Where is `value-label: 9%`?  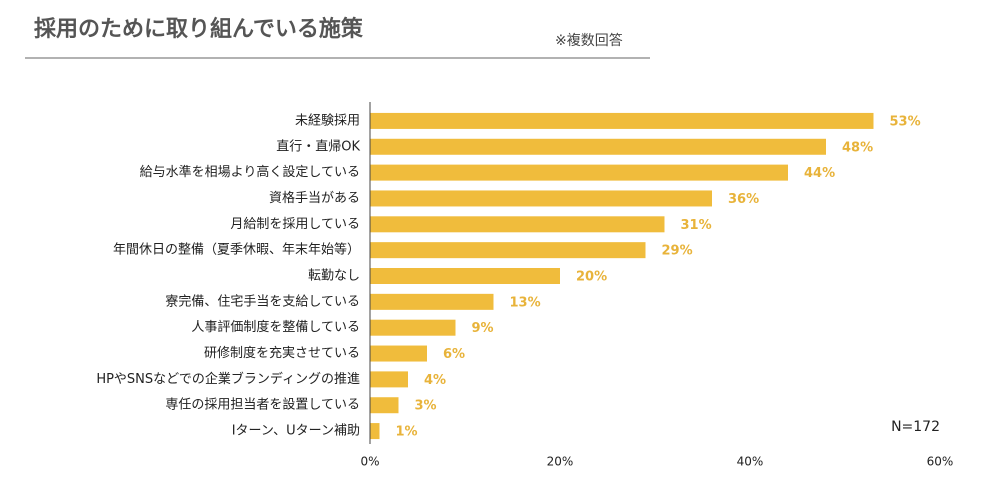
value-label: 9% is located at coordinates (483, 328).